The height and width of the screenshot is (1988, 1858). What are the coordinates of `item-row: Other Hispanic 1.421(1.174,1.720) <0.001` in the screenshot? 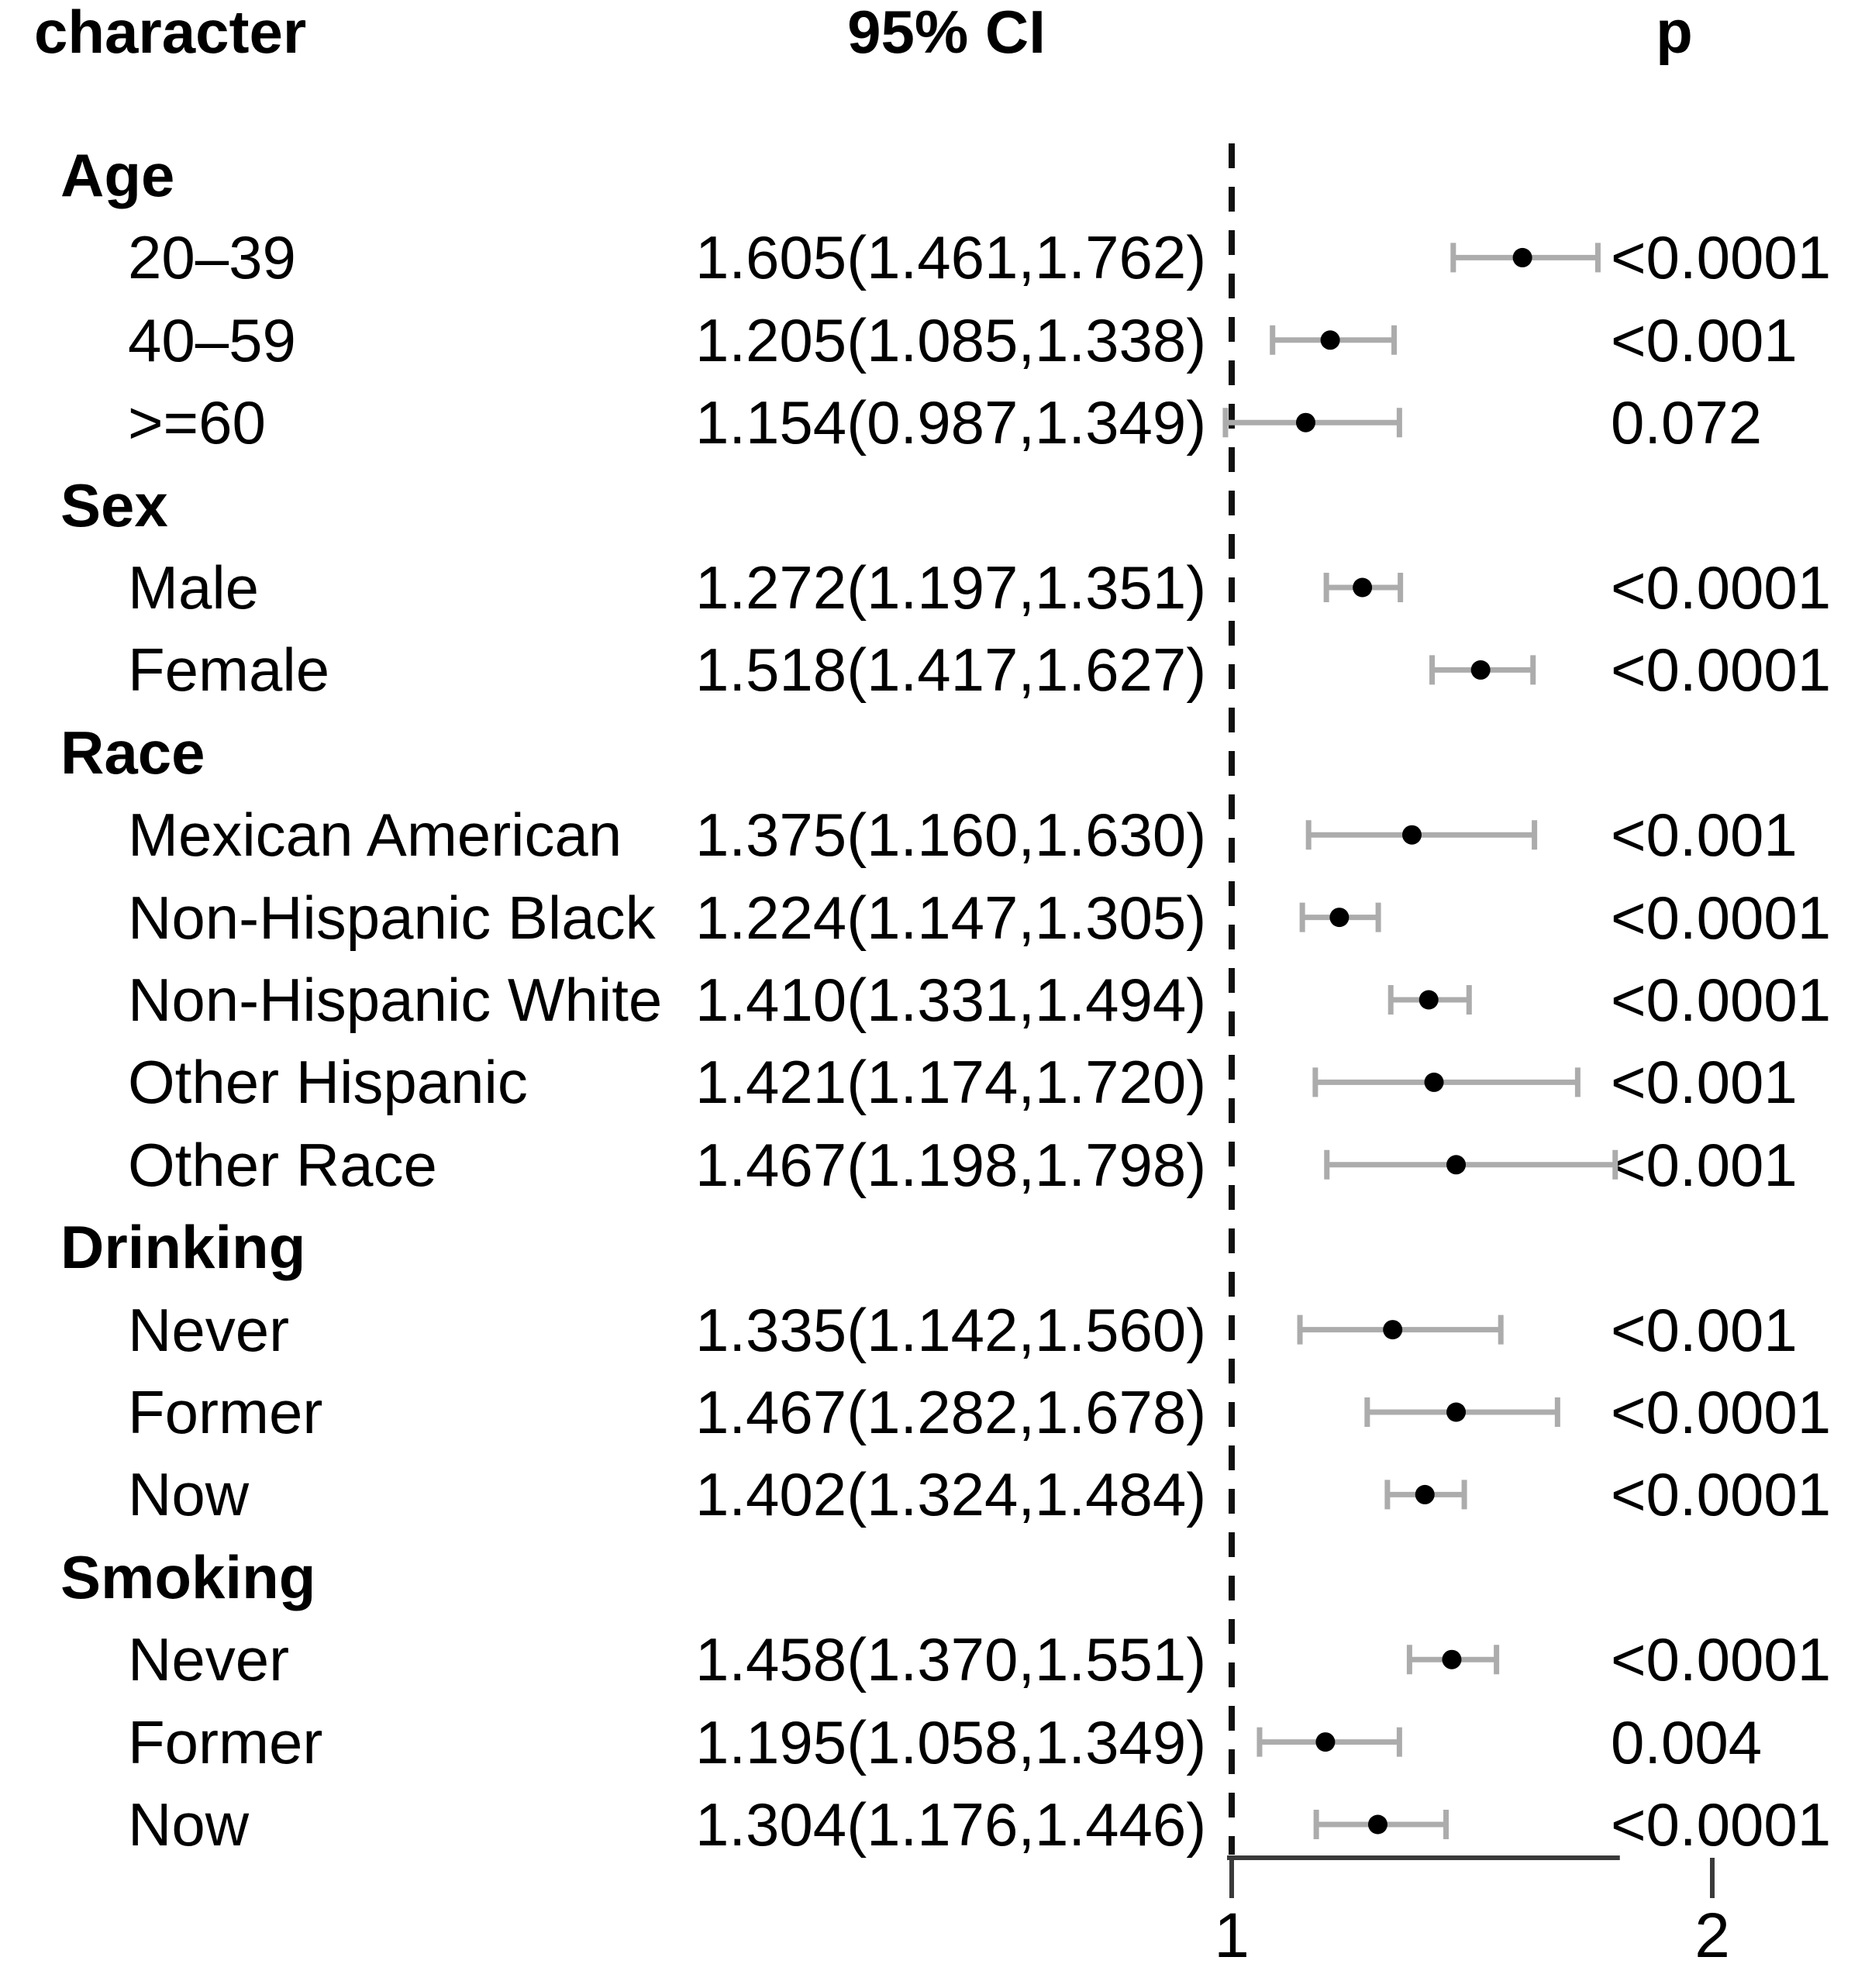 It's located at (929, 1082).